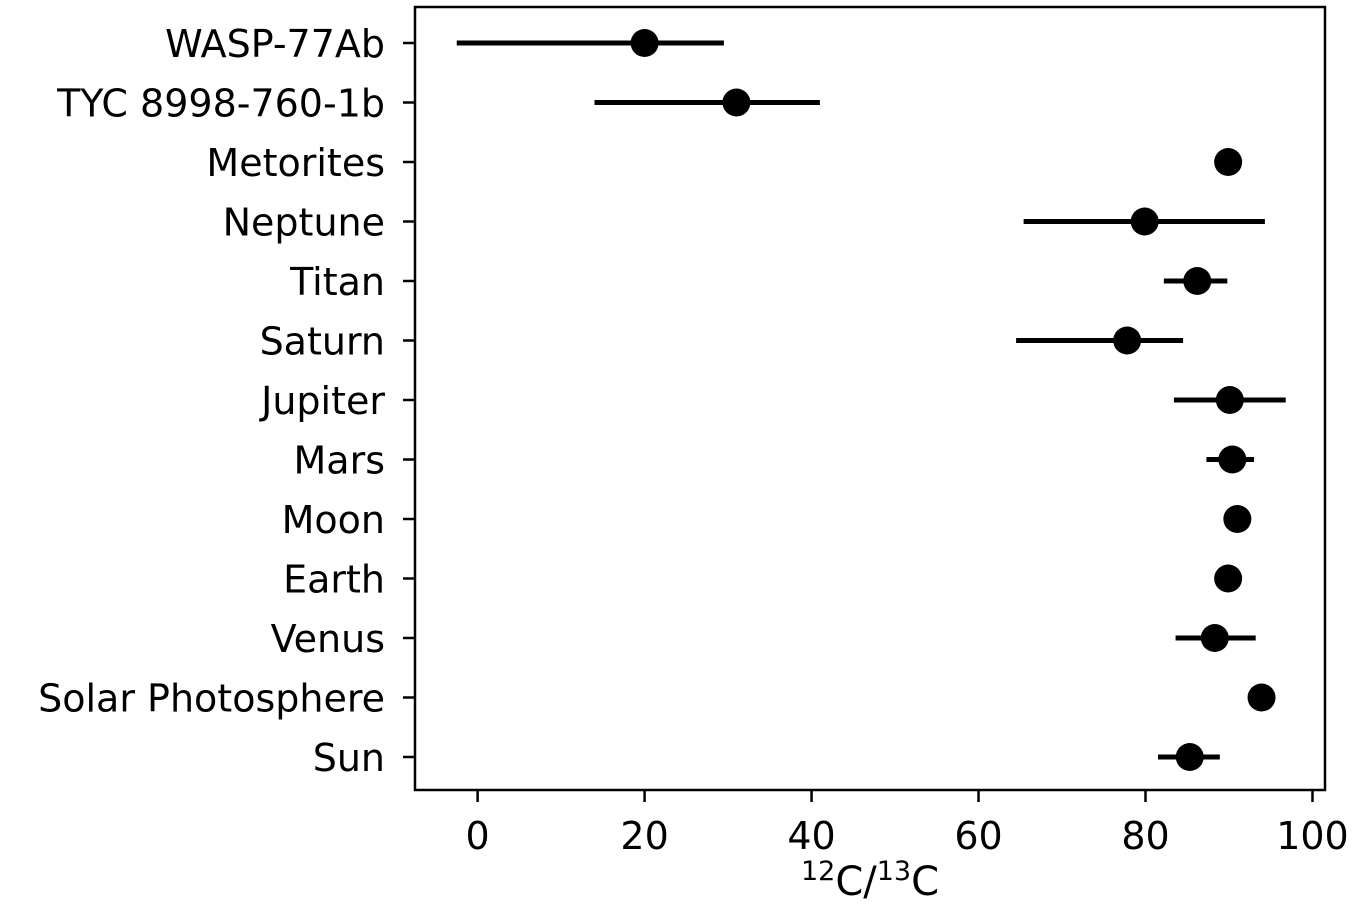 This screenshot has height=913, width=1364. Describe the element at coordinates (340, 461) in the screenshot. I see `y-tick-label: Mars` at that location.